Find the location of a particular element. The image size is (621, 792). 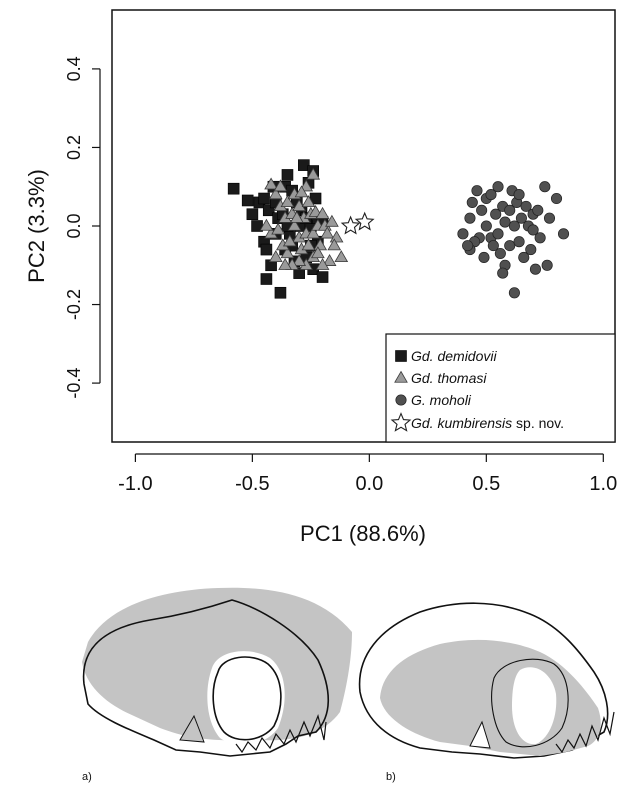

panel-a-label: a) is located at coordinates (87, 777).